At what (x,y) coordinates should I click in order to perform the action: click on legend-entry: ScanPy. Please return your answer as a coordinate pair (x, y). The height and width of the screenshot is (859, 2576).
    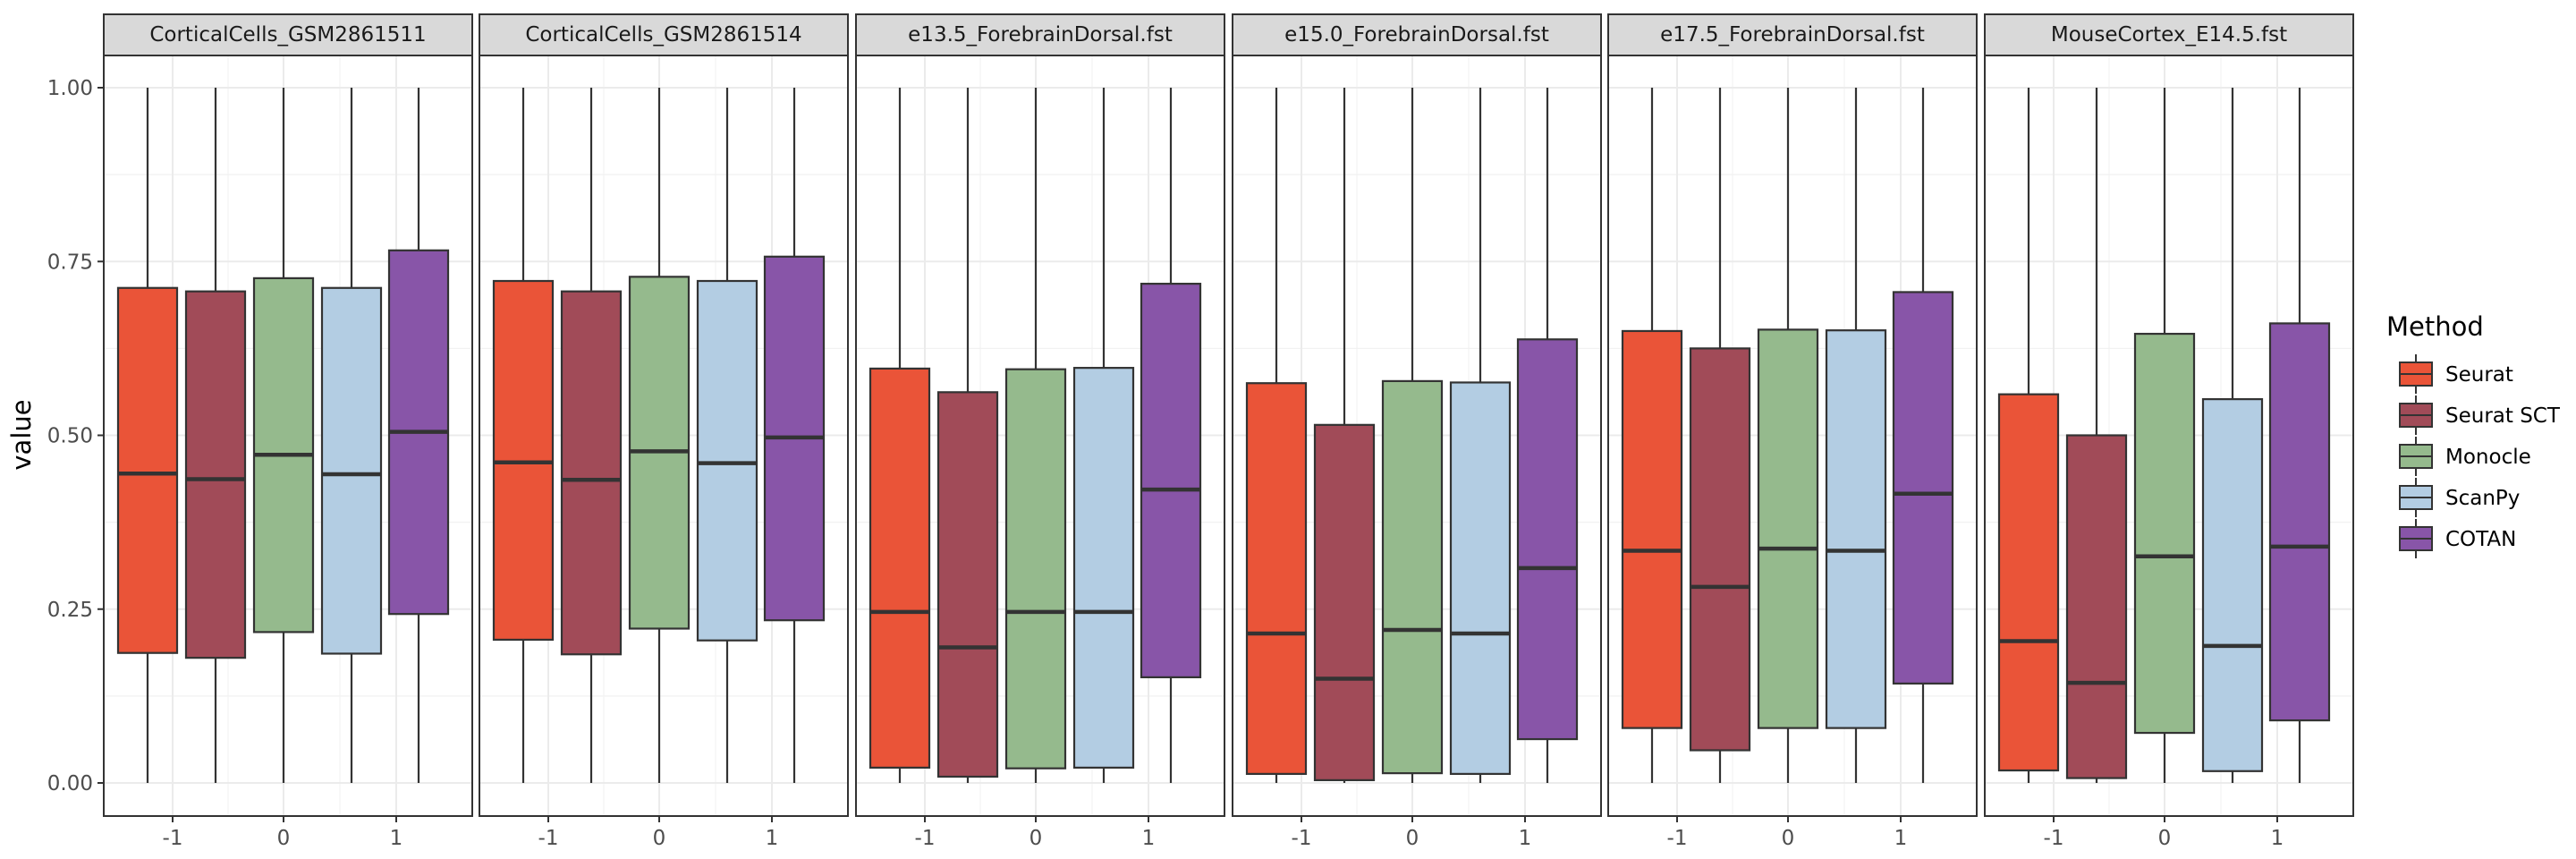
    Looking at the image, I should click on (2459, 497).